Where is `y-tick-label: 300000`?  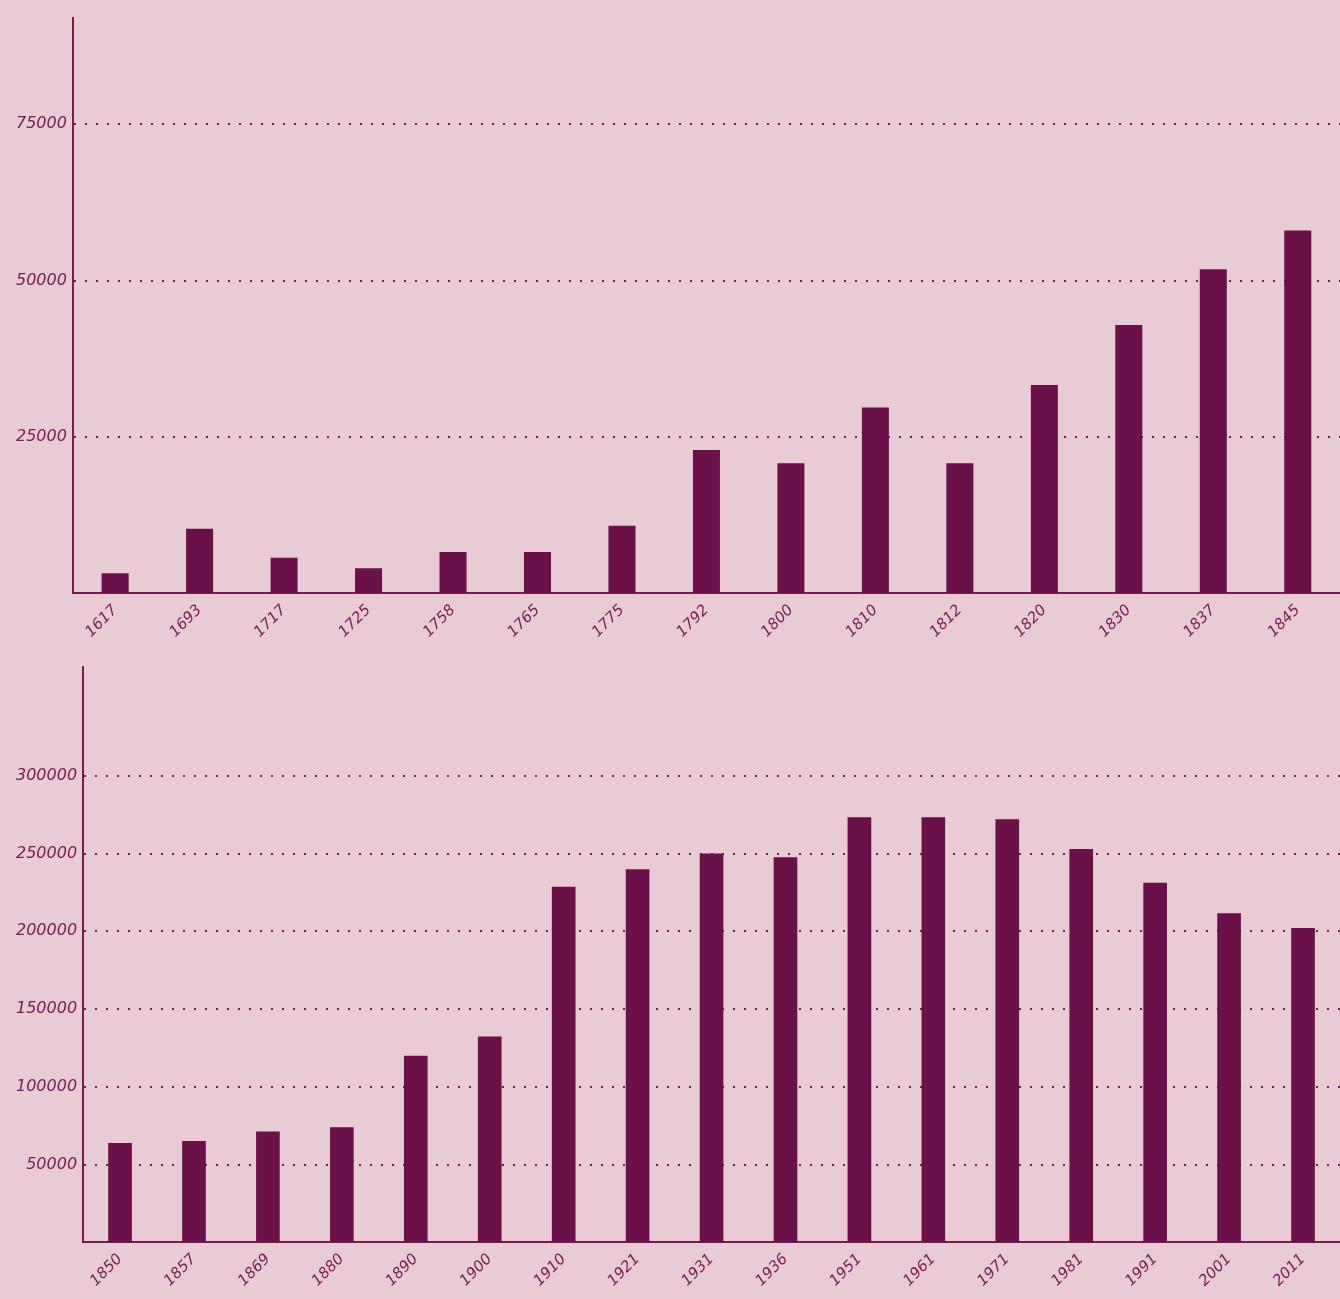
y-tick-label: 300000 is located at coordinates (47, 774).